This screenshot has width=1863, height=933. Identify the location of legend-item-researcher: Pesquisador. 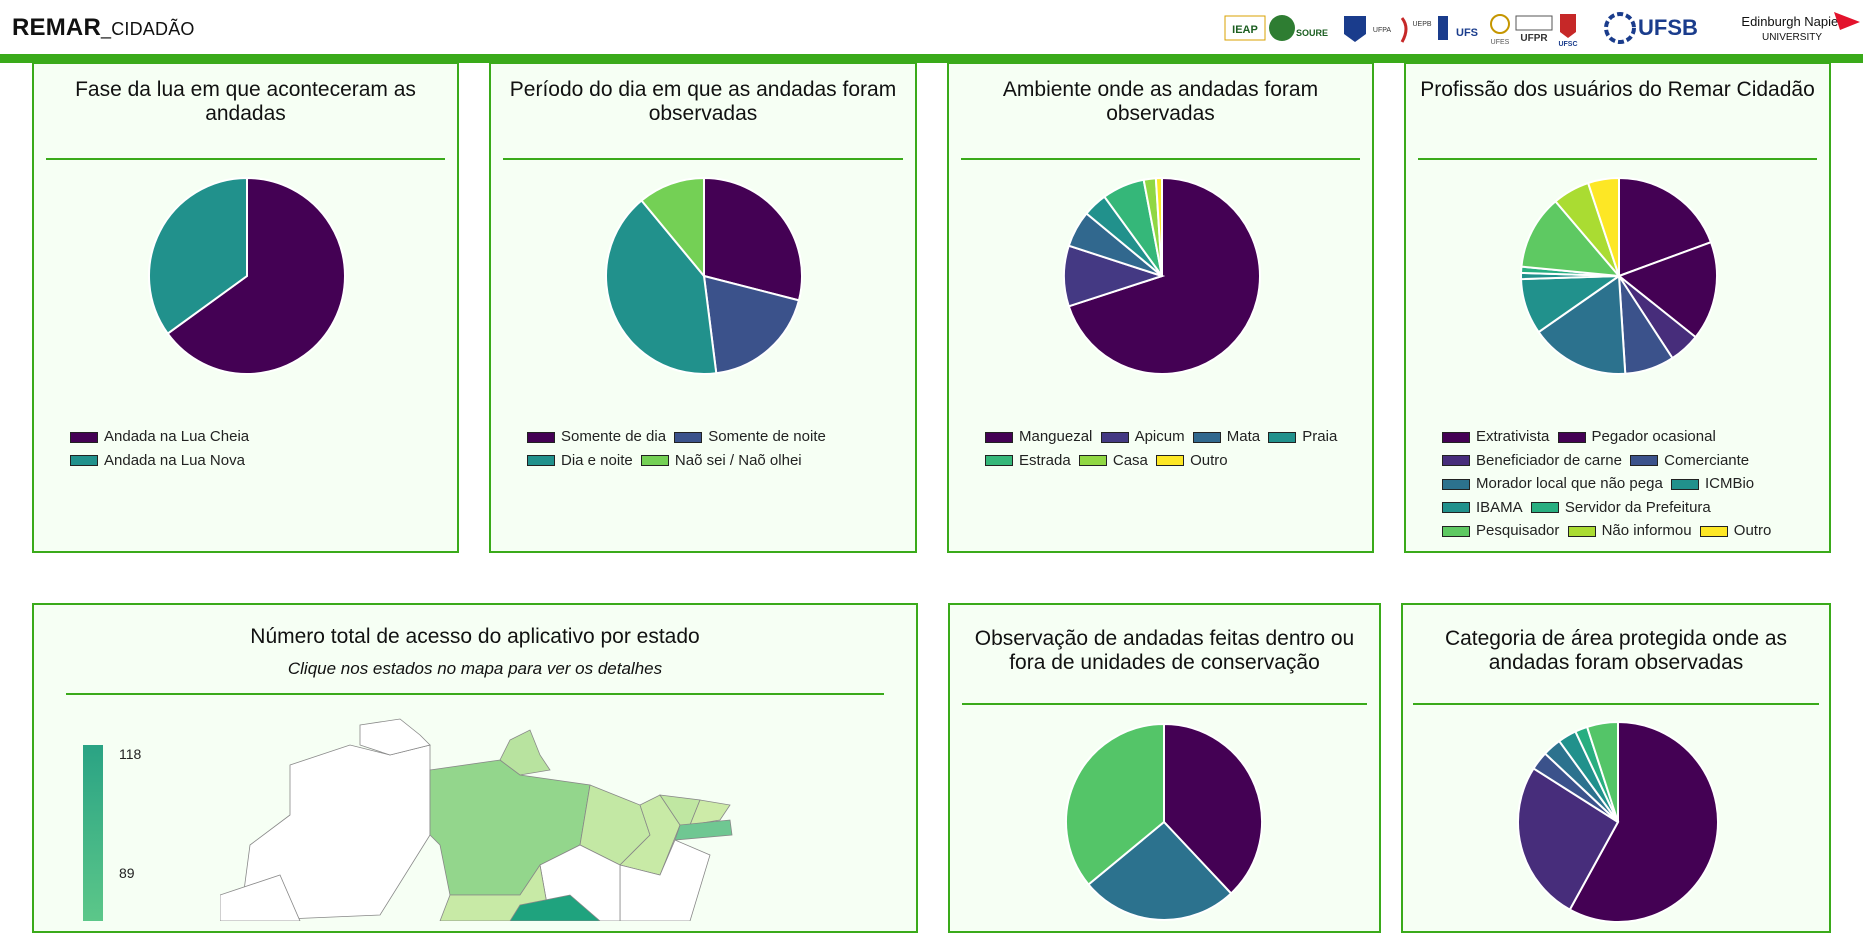
(1500, 531).